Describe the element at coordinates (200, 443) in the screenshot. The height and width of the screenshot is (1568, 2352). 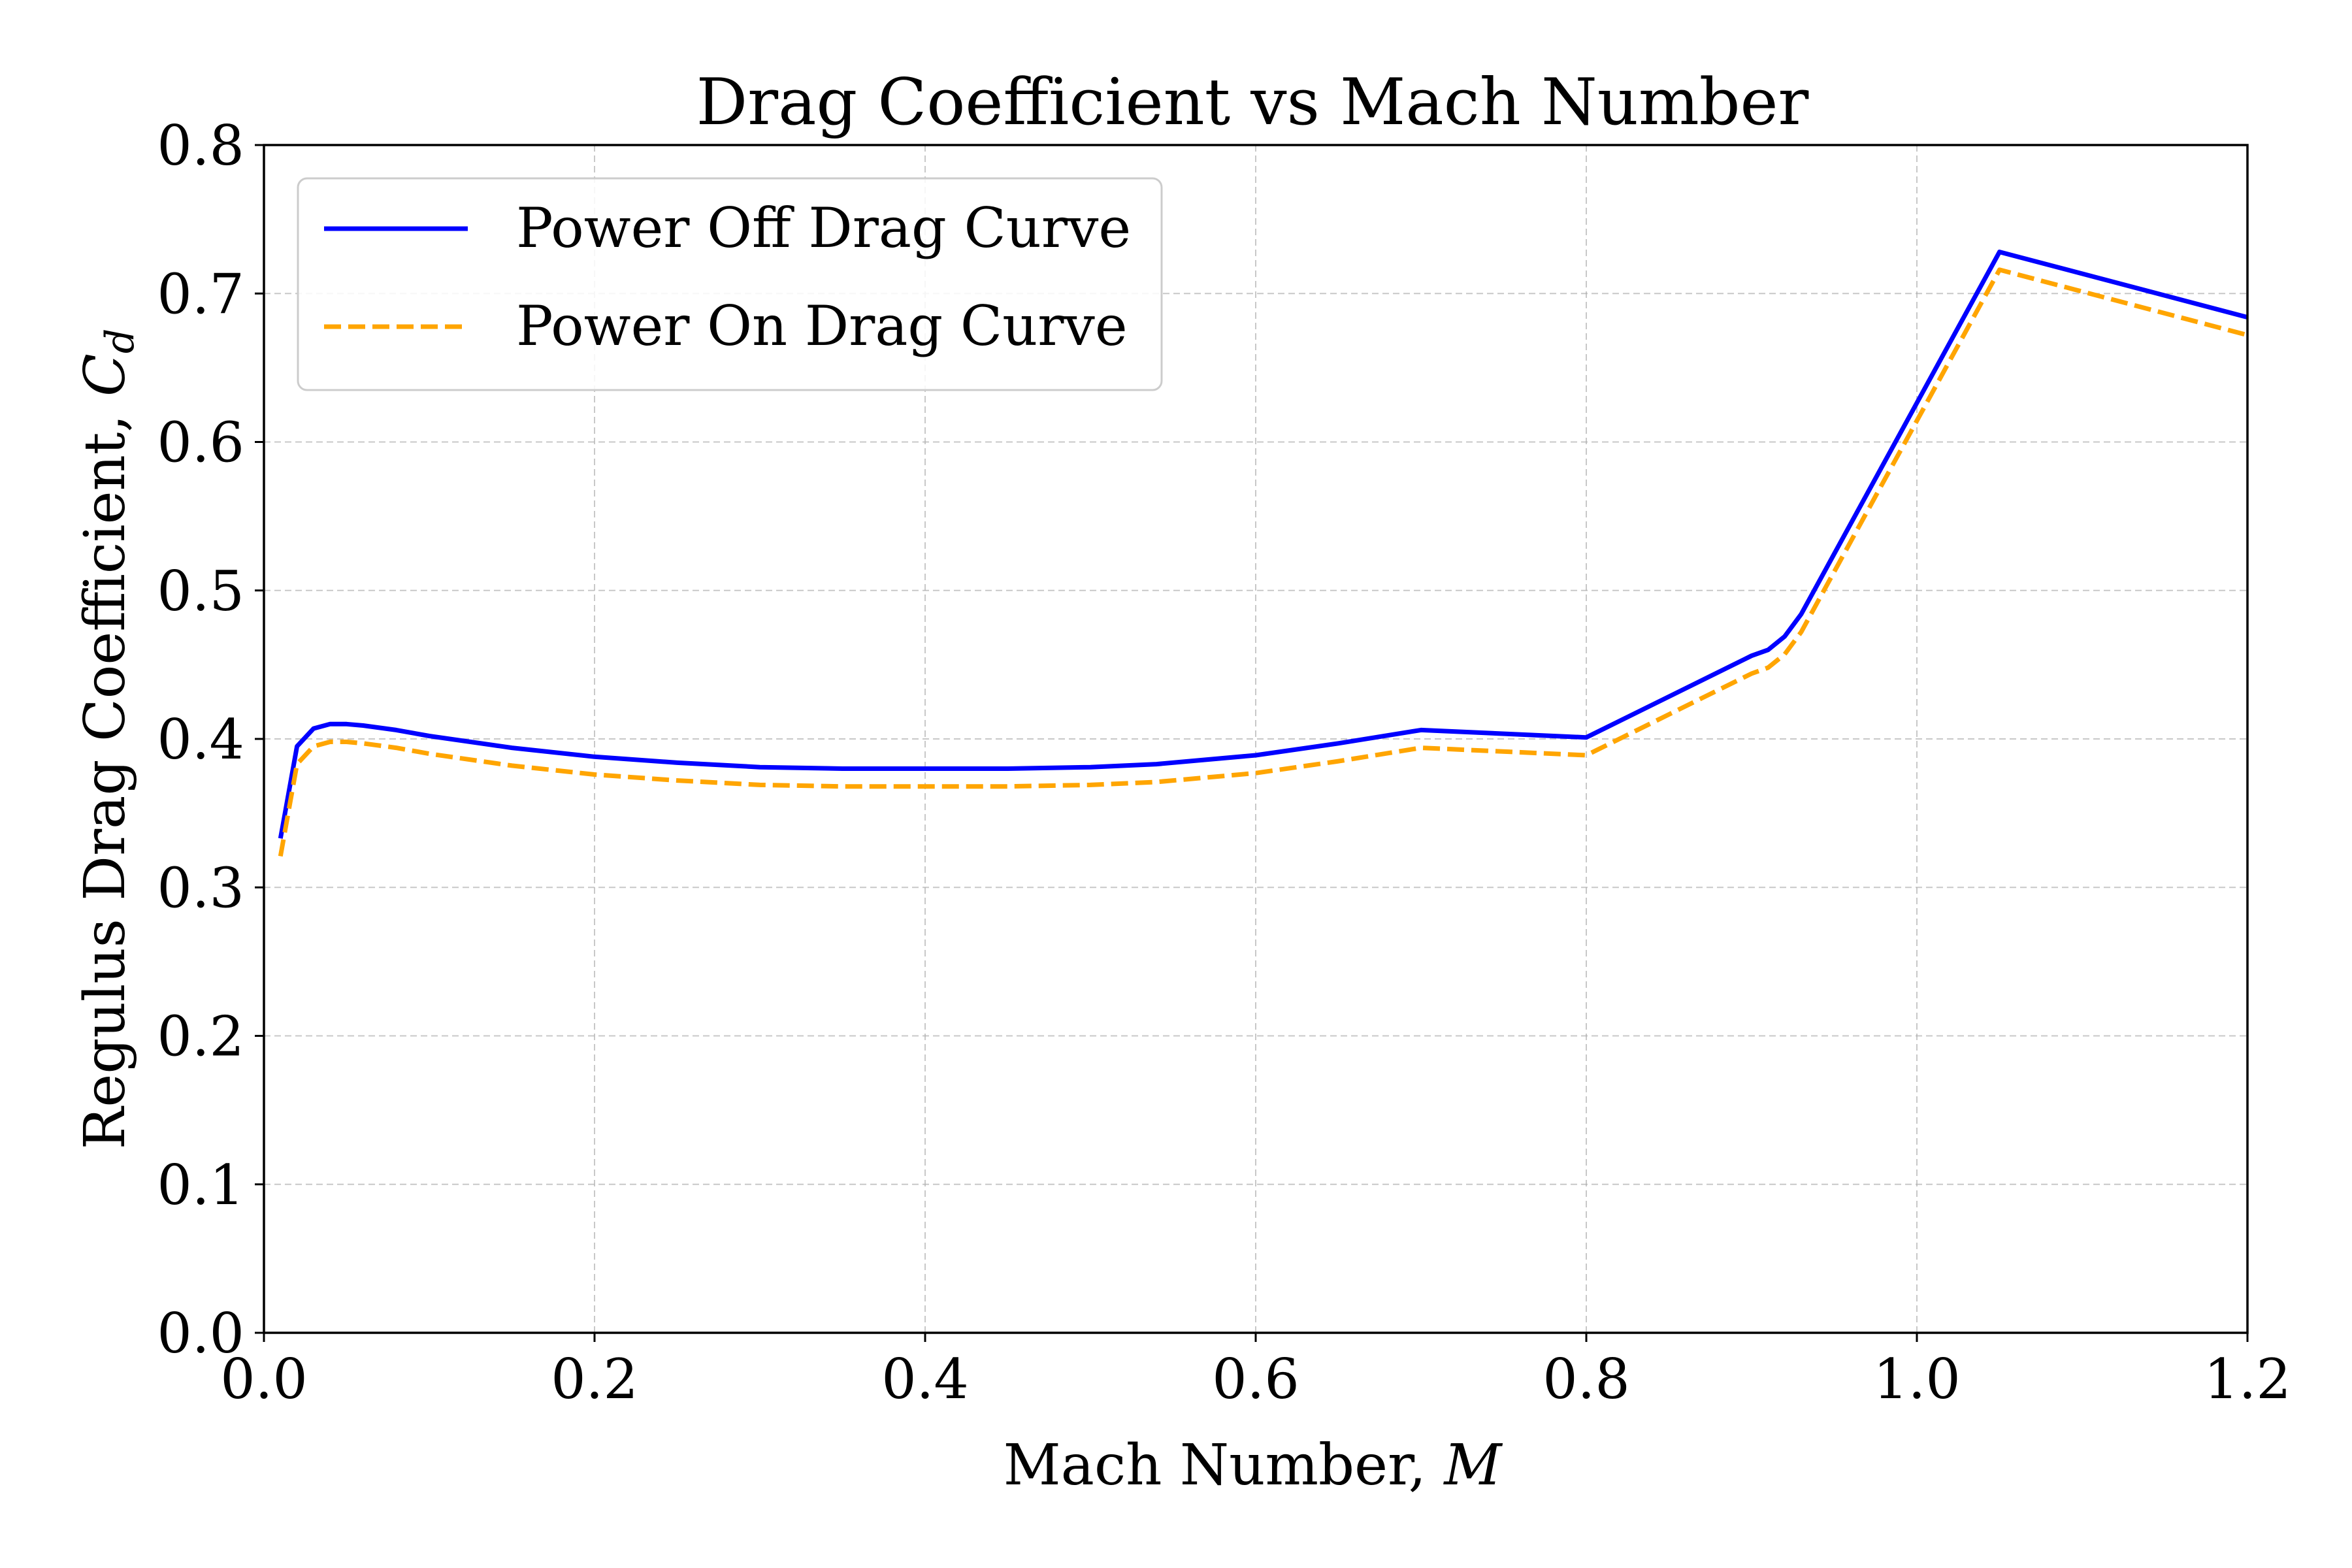
I see `y-tick-label: 0.6` at that location.